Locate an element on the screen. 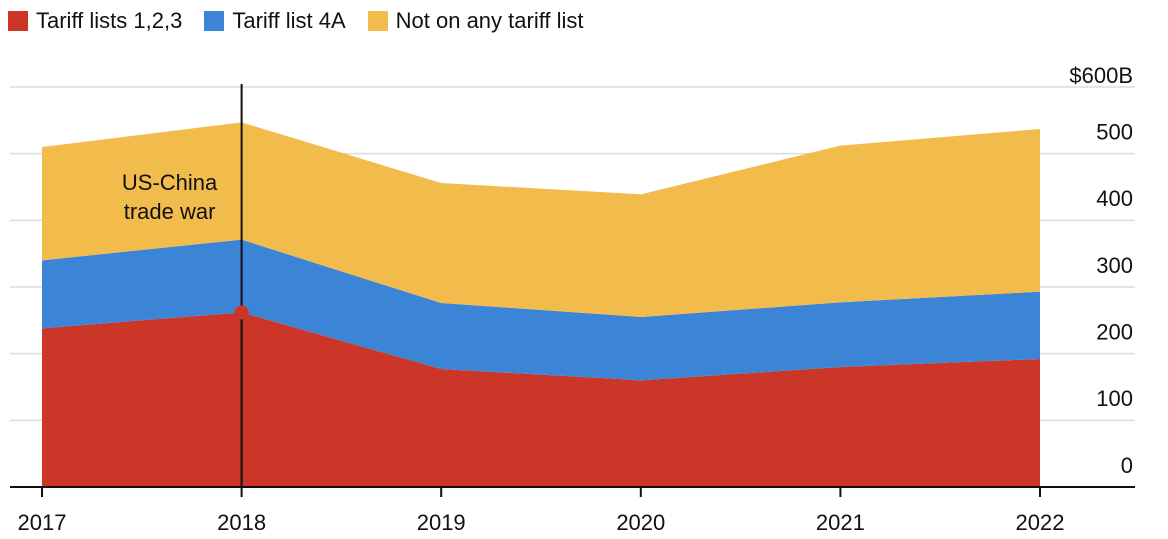  y-tick-label: 100 is located at coordinates (1114, 398).